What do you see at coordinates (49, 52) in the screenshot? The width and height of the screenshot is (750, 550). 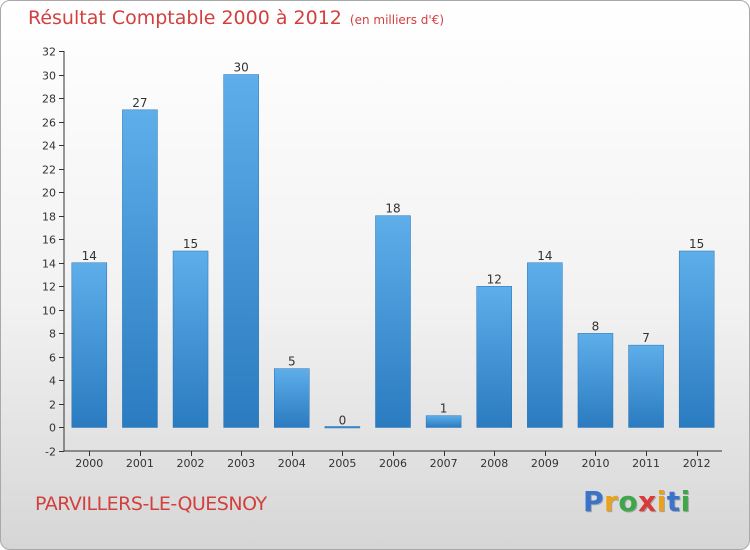 I see `y-tick-label: 32` at bounding box center [49, 52].